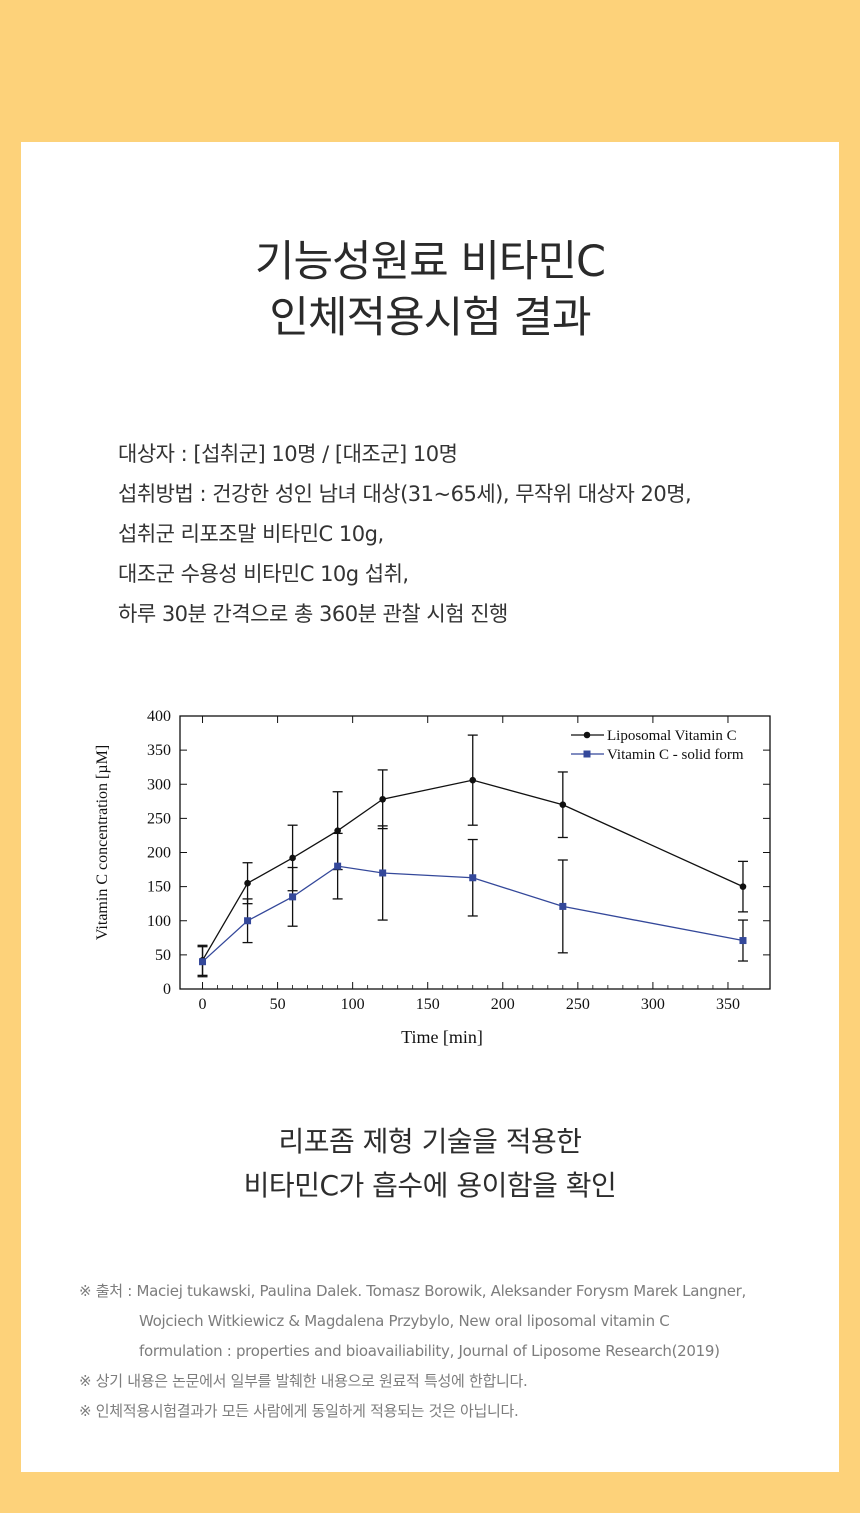 This screenshot has height=1513, width=860. I want to click on x-tick-label: 300, so click(653, 1004).